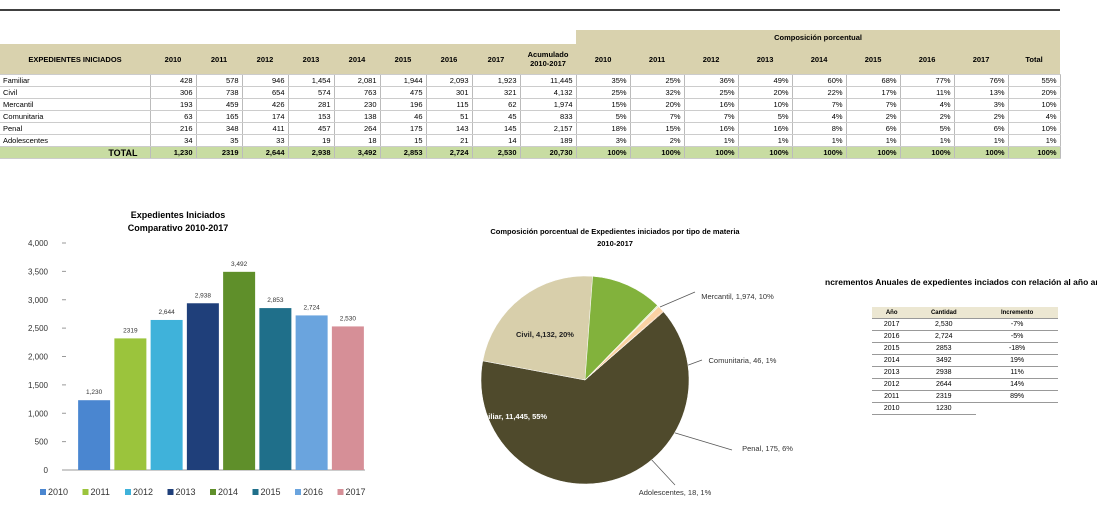 The image size is (1097, 506). Describe the element at coordinates (219, 80) in the screenshot. I see `cell: 578` at that location.